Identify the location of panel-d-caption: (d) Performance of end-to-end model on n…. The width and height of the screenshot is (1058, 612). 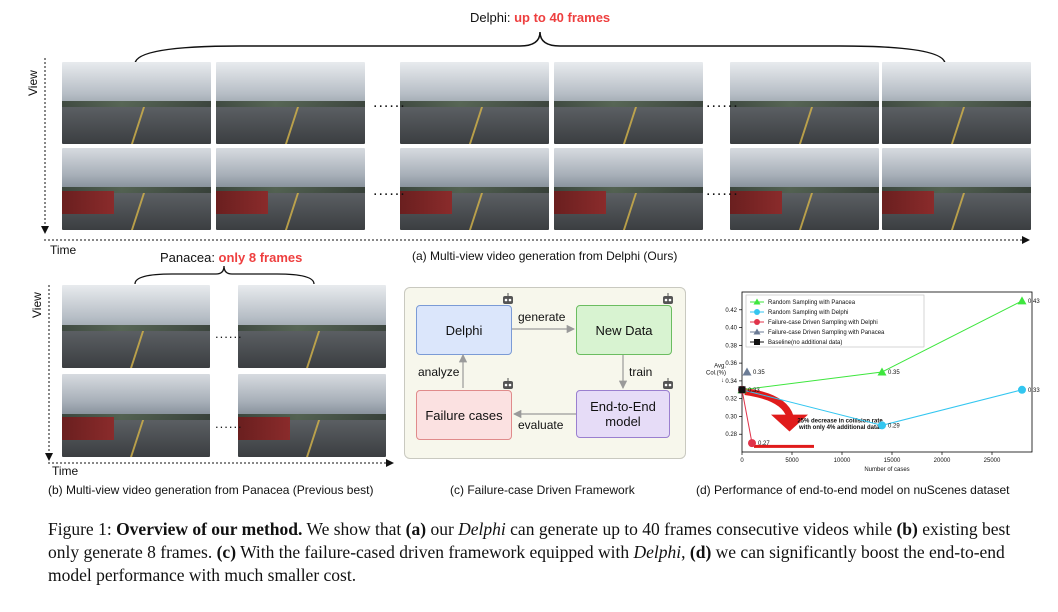
(853, 490).